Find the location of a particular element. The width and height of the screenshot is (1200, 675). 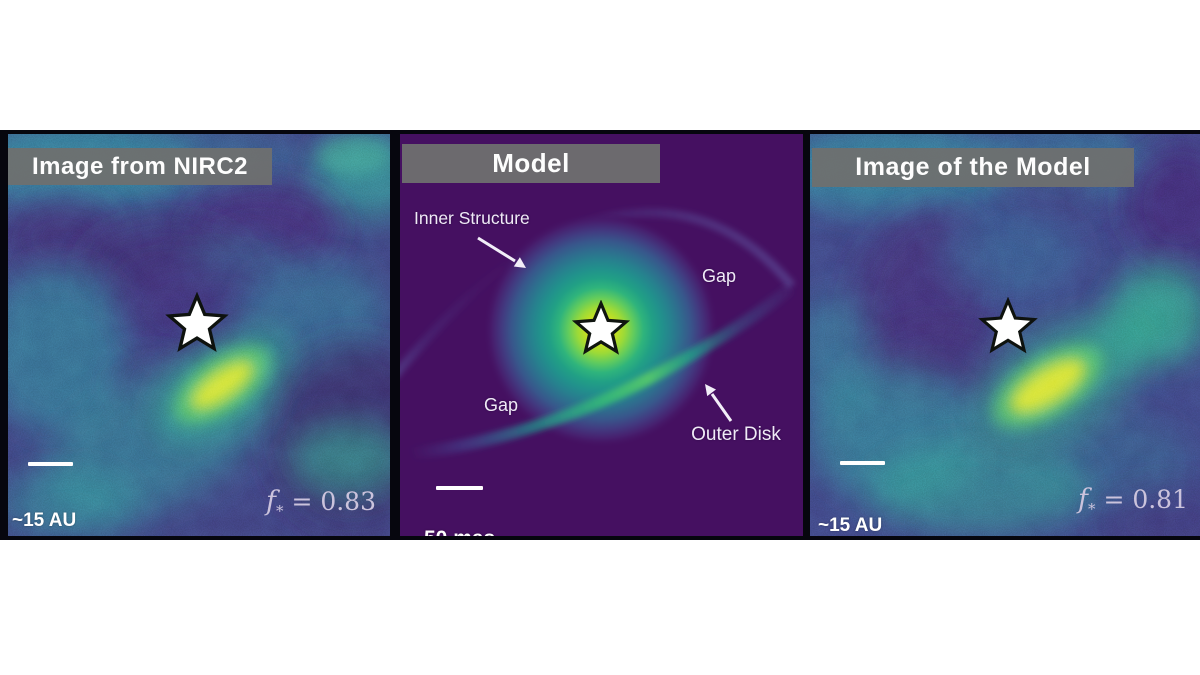

outer-disk-arrow-icon is located at coordinates (719, 403).